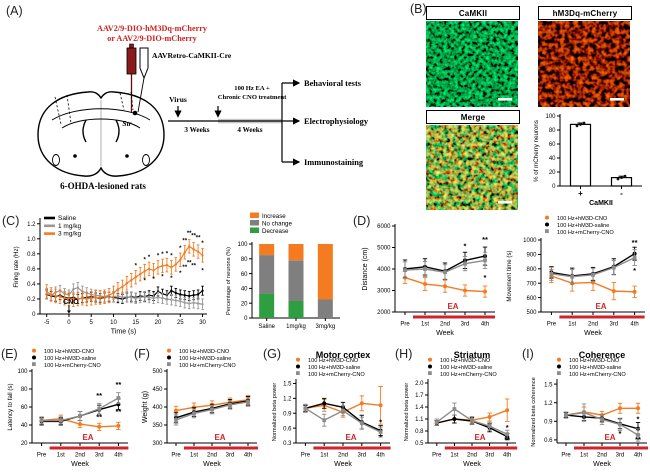 The image size is (650, 476). I want to click on svg-text: 40, so click(24, 426).